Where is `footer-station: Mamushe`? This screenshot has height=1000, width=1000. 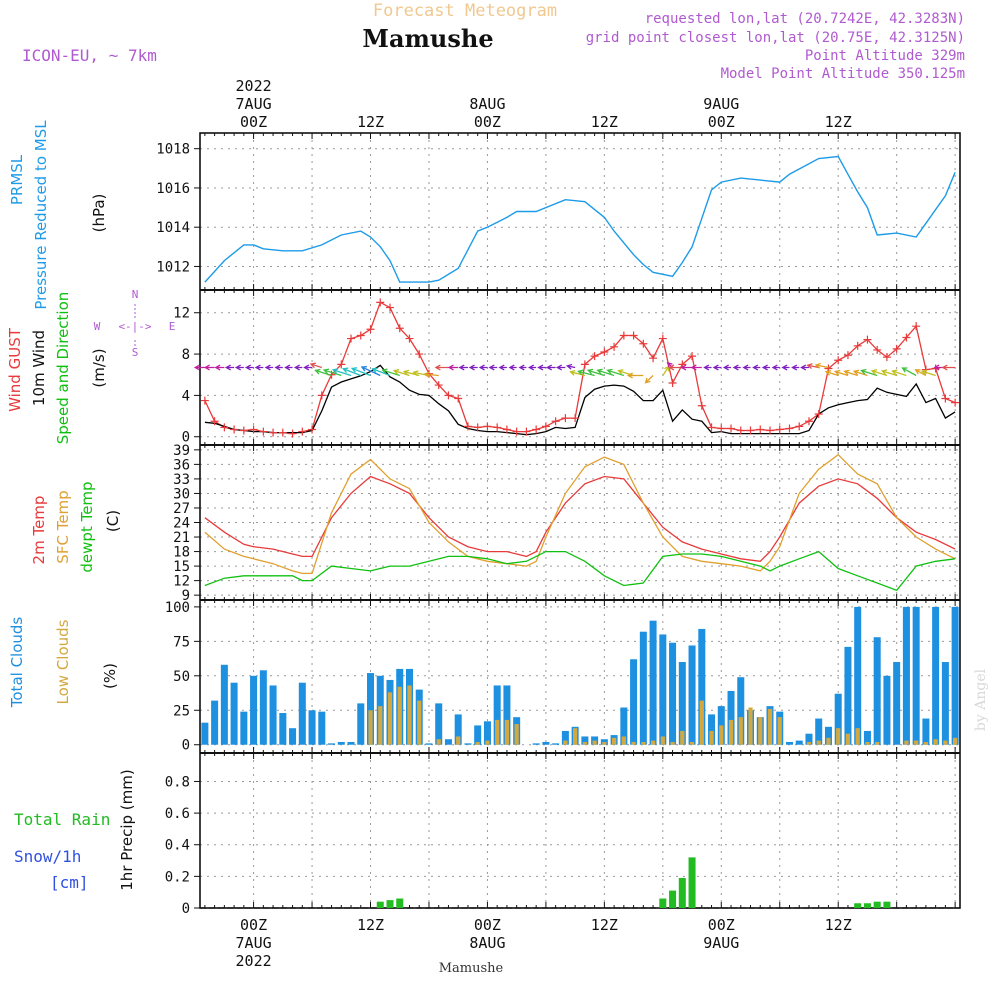 footer-station: Mamushe is located at coordinates (471, 968).